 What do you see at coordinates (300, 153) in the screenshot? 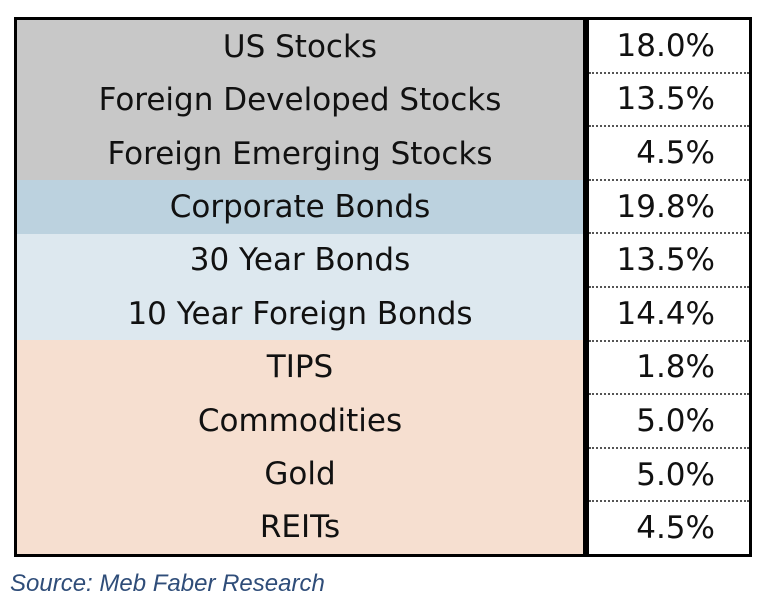
I see `row-label: Foreign Emerging Stocks` at bounding box center [300, 153].